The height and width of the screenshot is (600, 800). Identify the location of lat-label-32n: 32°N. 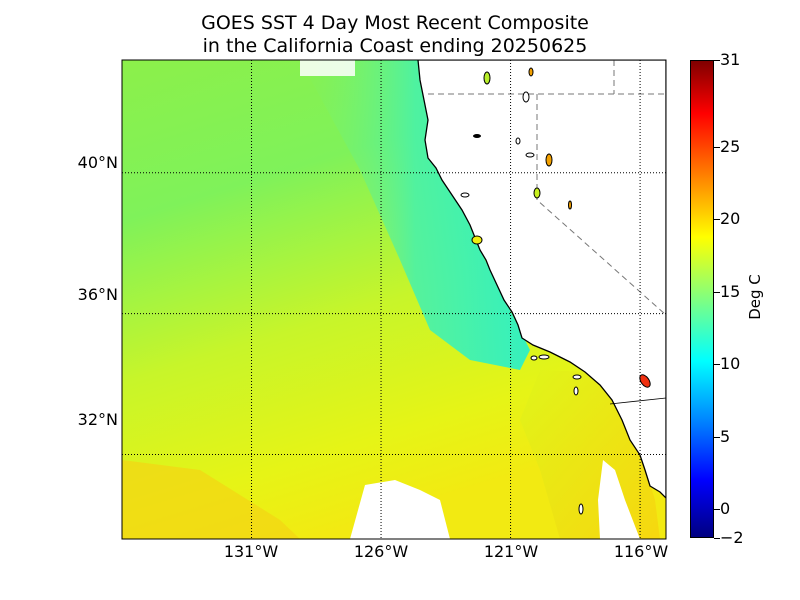
(97, 419).